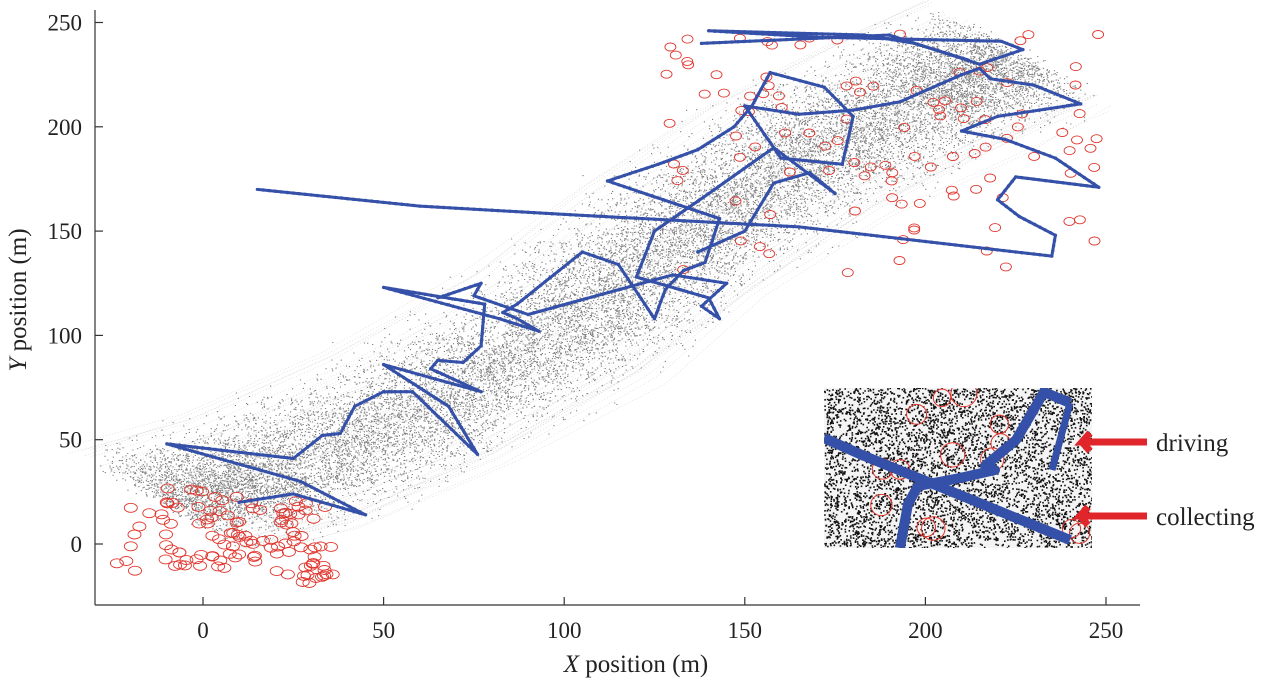 The width and height of the screenshot is (1280, 680). What do you see at coordinates (77, 544) in the screenshot?
I see `y-tick-label: 0` at bounding box center [77, 544].